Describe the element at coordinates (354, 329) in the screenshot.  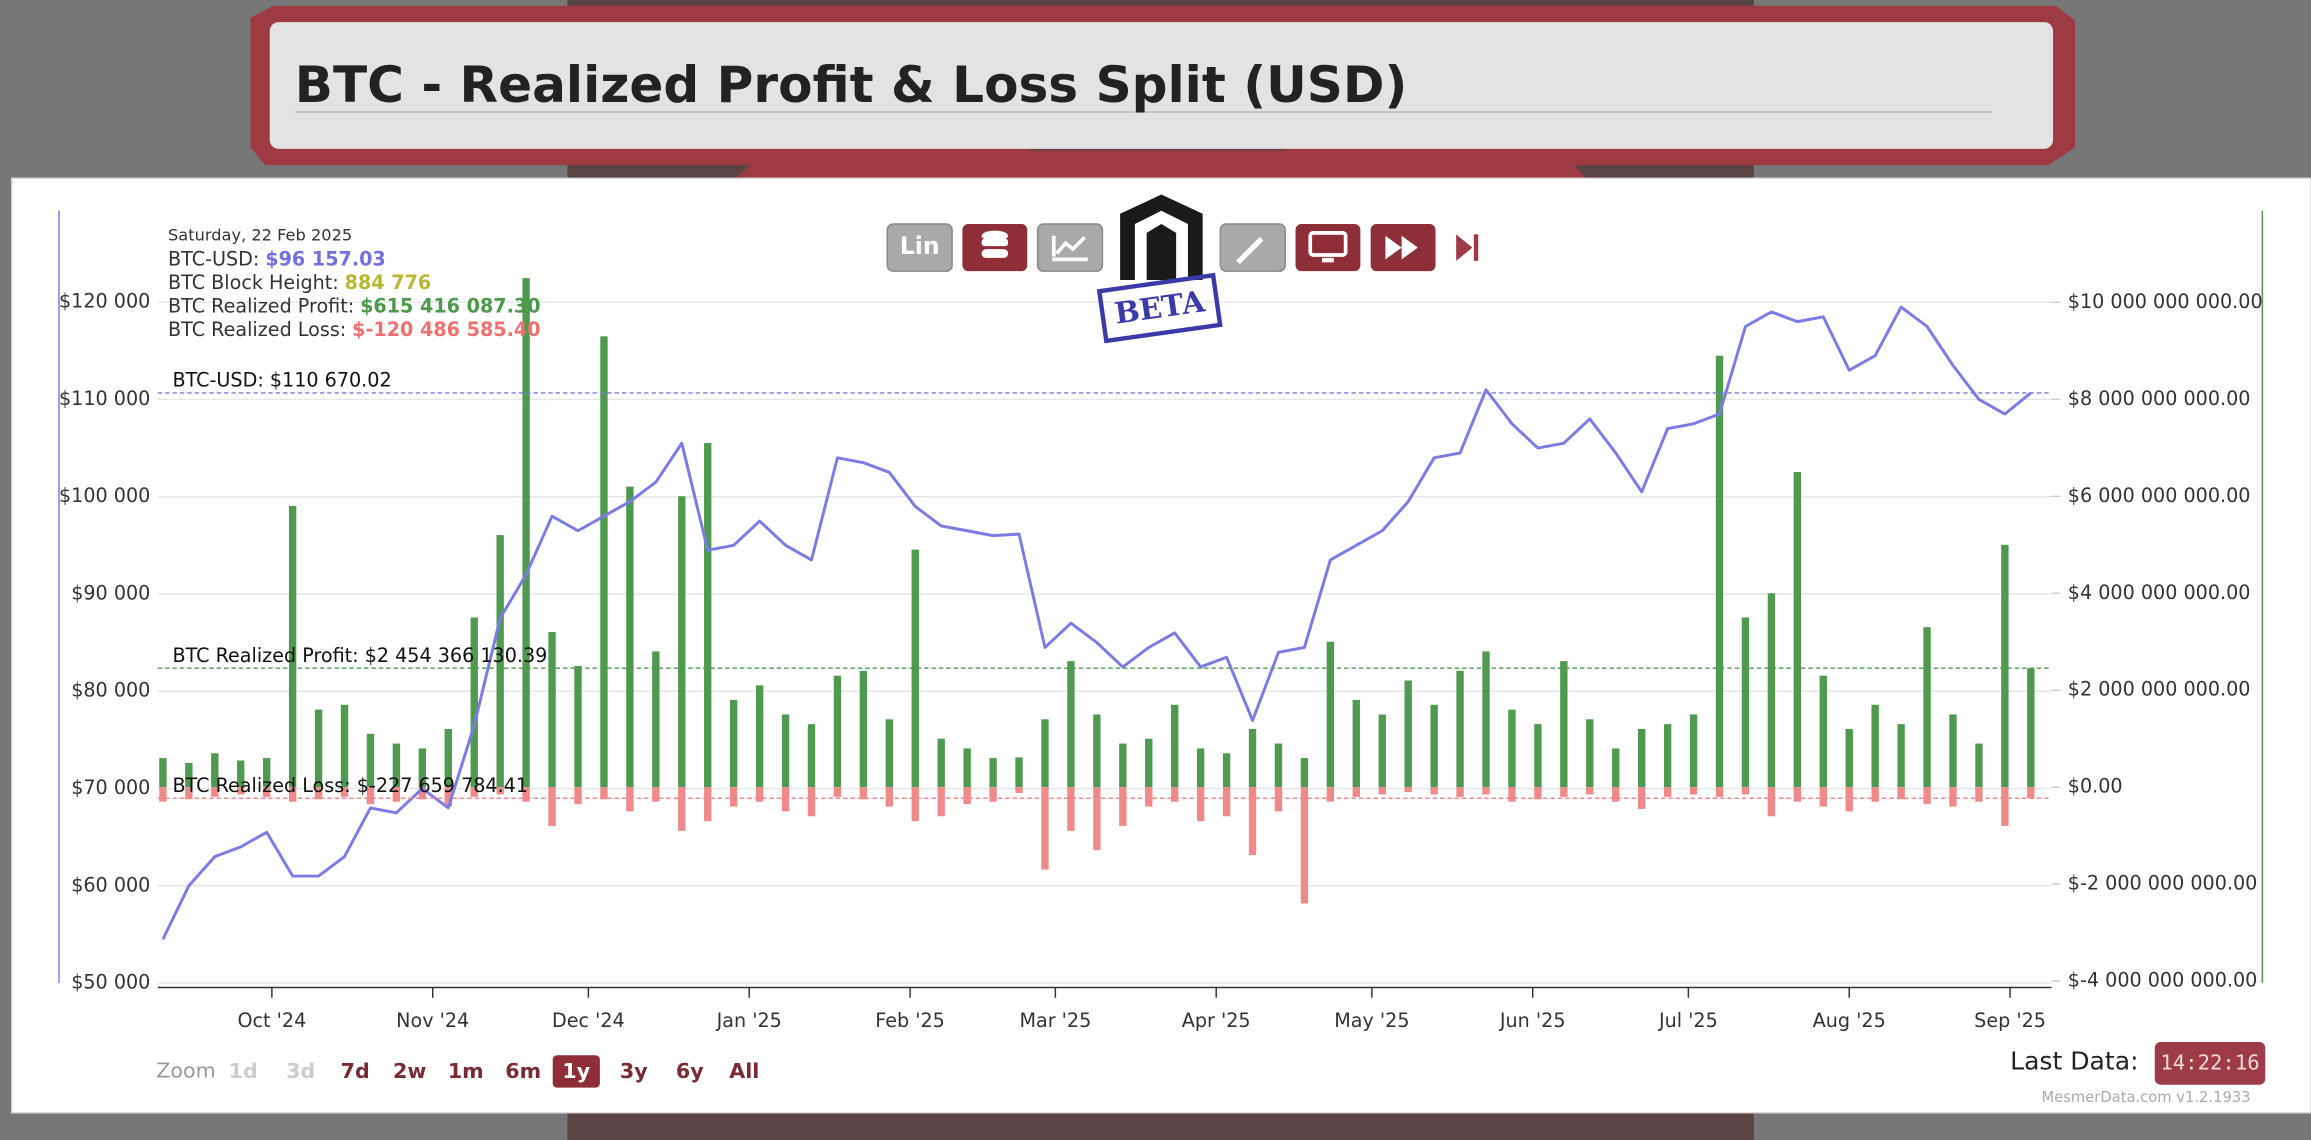
I see `tooltip-row: BTC Realized Loss: $-120 486 585.40` at that location.